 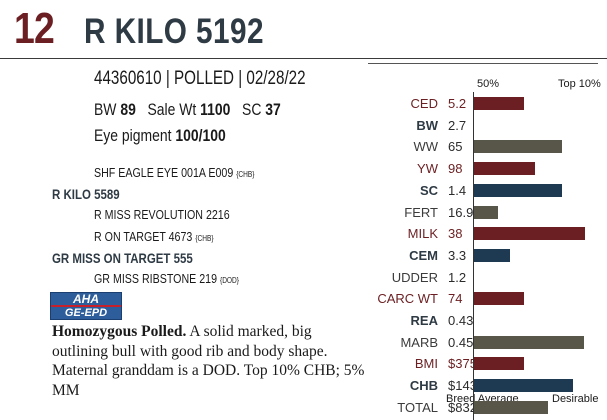 What do you see at coordinates (424, 320) in the screenshot?
I see `trait-label-rea: REA` at bounding box center [424, 320].